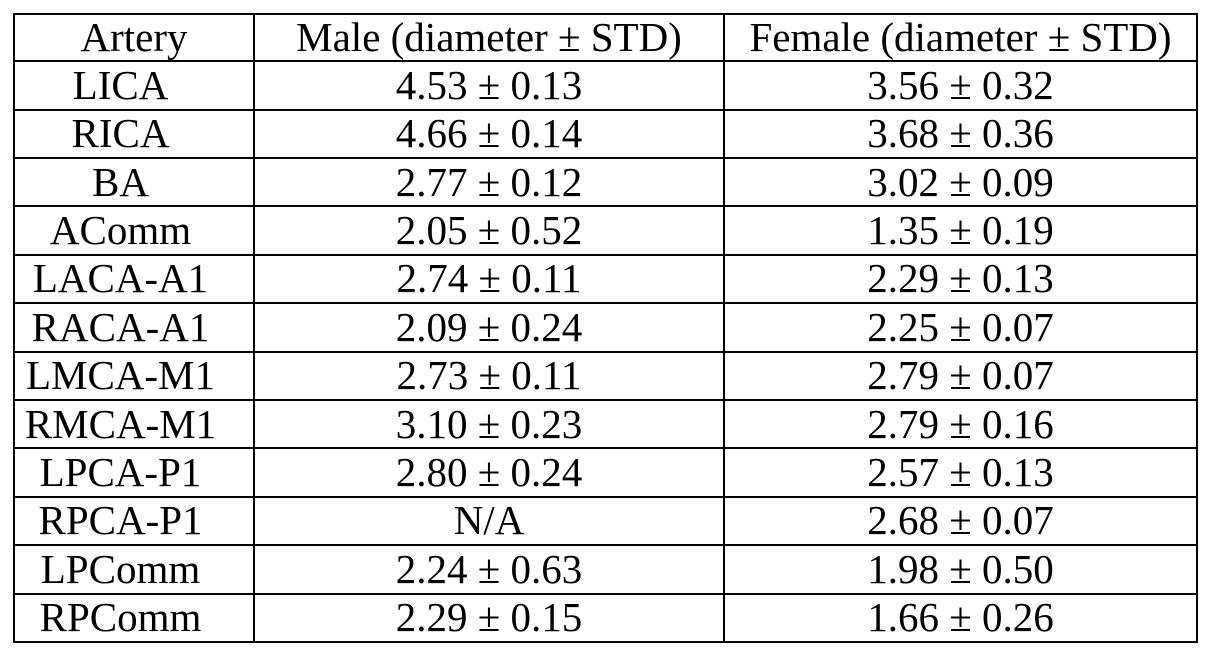  What do you see at coordinates (960, 618) in the screenshot?
I see `female-value-cell: 1.66 ± 0.26` at bounding box center [960, 618].